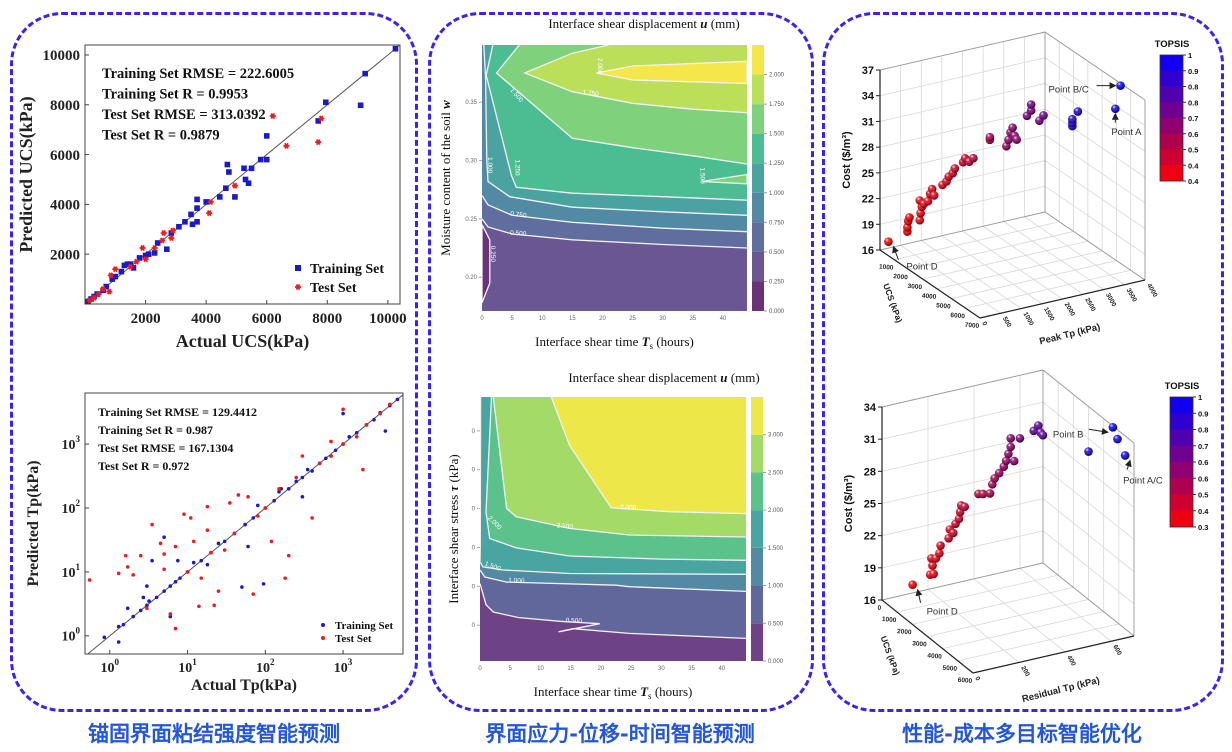  I want to click on y-tick-label: 8000, so click(65, 106).